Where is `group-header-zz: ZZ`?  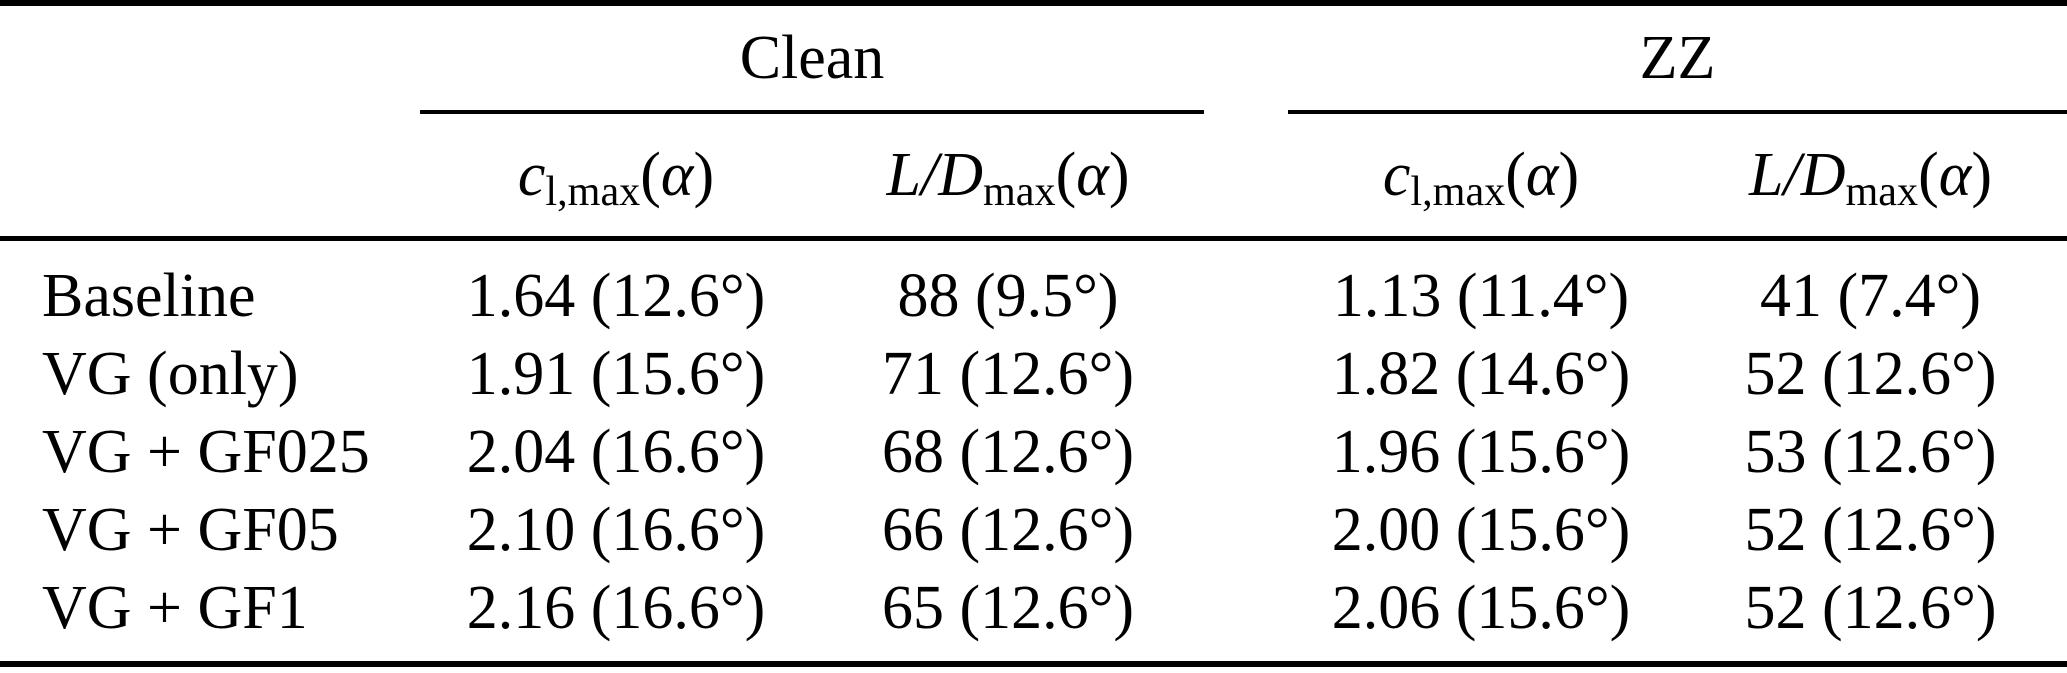
group-header-zz: ZZ is located at coordinates (1677, 58).